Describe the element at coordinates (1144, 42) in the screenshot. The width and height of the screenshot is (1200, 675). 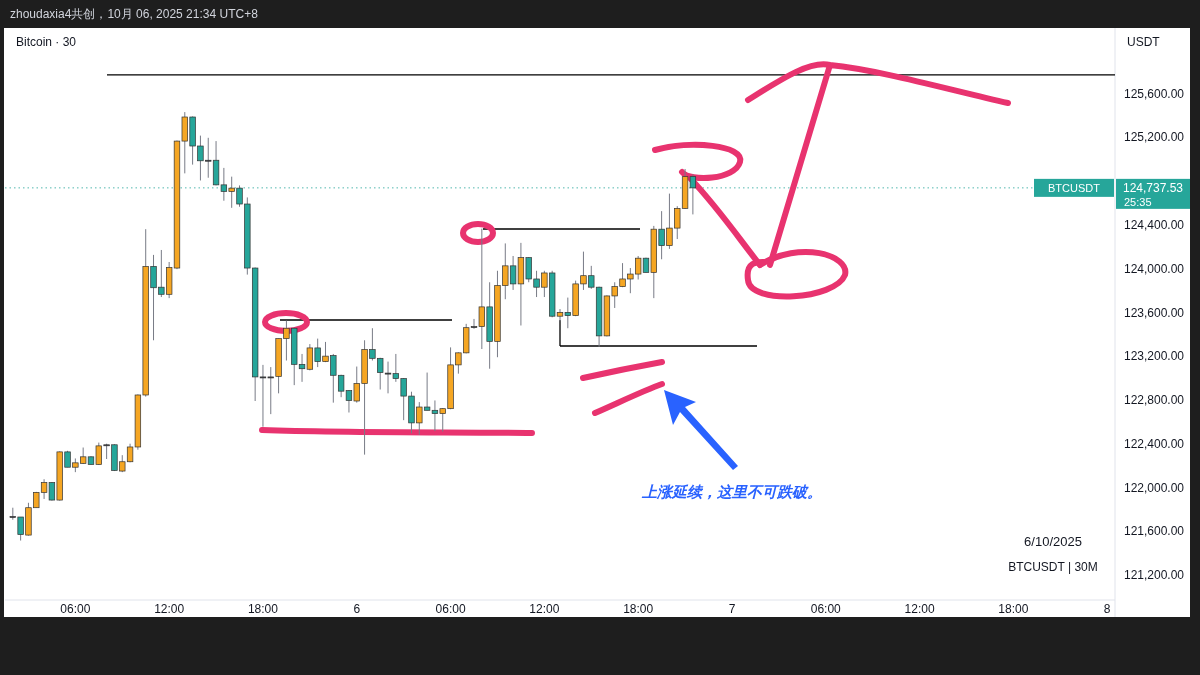
I see `y-axis-title: USDT` at that location.